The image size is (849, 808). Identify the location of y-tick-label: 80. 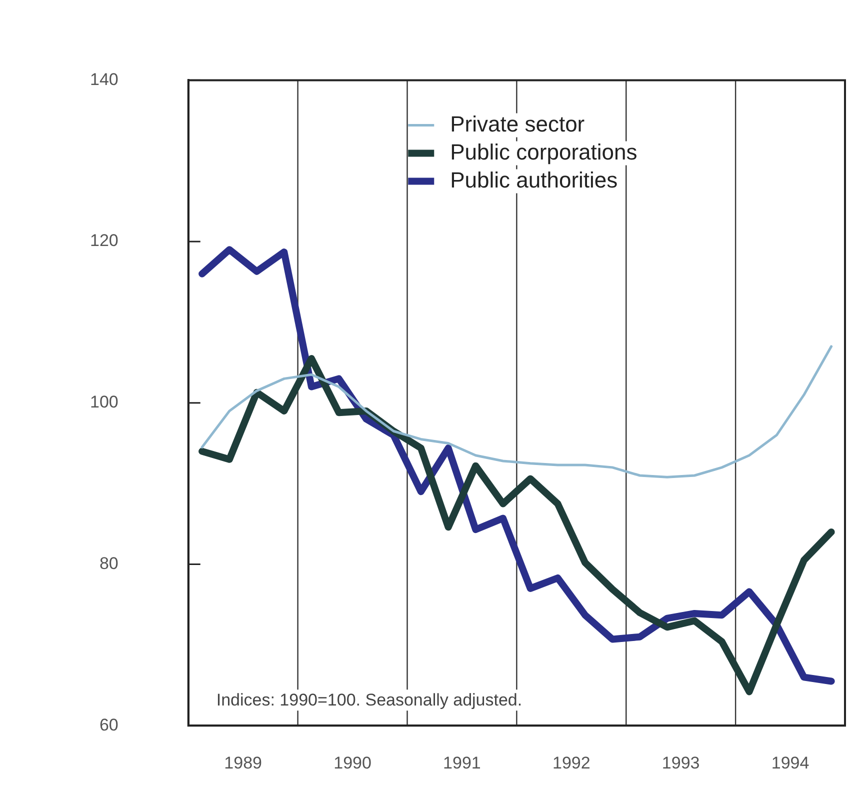
(108, 563).